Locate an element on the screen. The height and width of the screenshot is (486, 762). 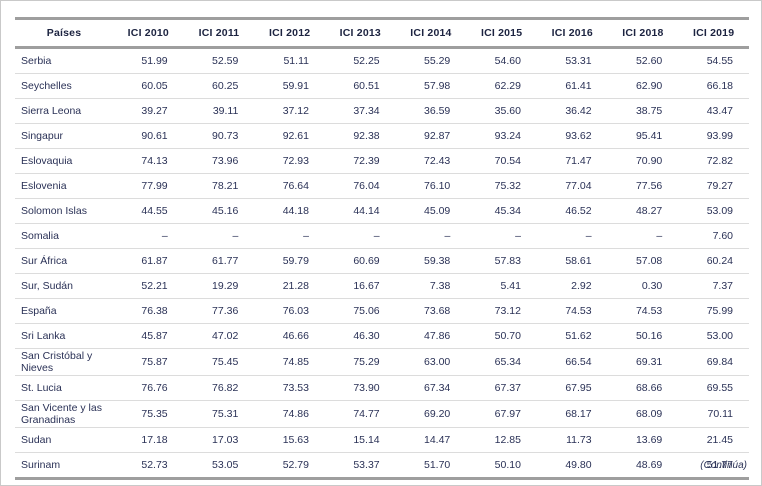
value-cell: 92.61 is located at coordinates (295, 135).